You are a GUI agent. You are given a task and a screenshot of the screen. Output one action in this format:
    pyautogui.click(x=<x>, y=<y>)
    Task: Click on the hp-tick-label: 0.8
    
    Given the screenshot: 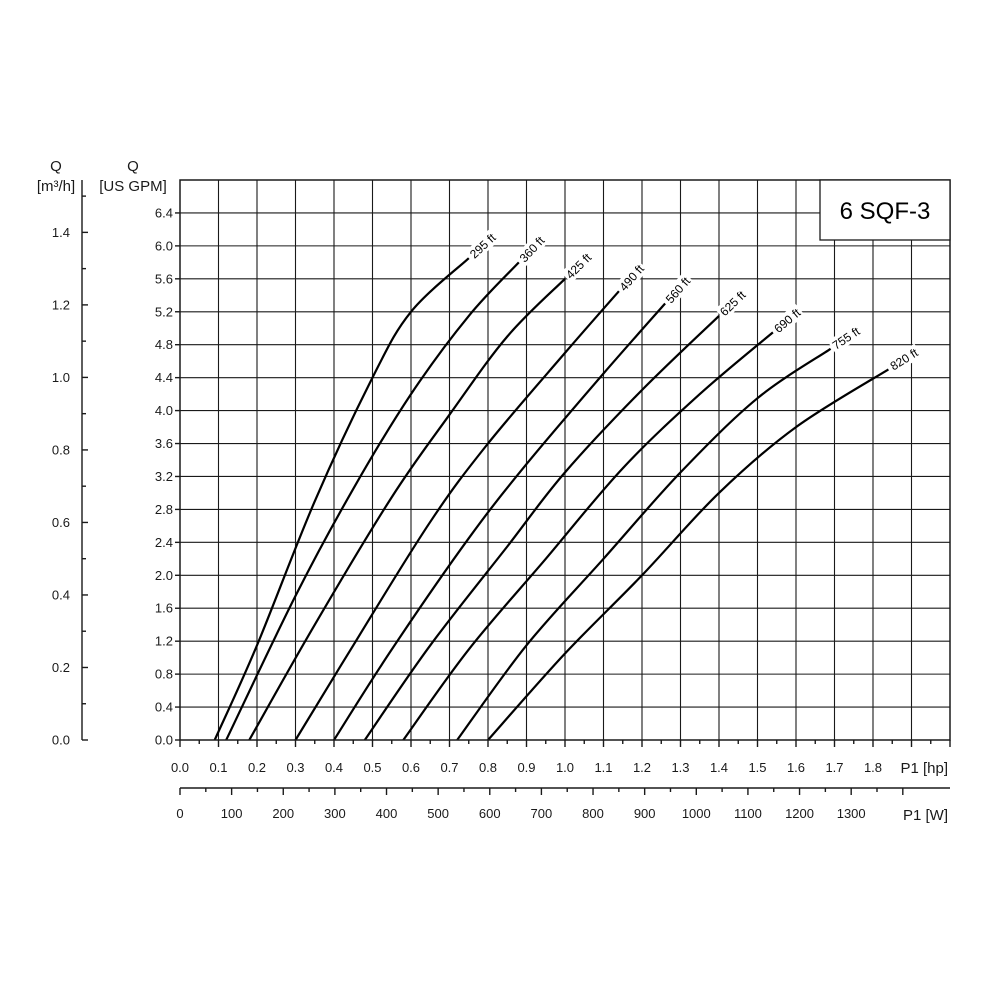 What is the action you would take?
    pyautogui.click(x=488, y=767)
    